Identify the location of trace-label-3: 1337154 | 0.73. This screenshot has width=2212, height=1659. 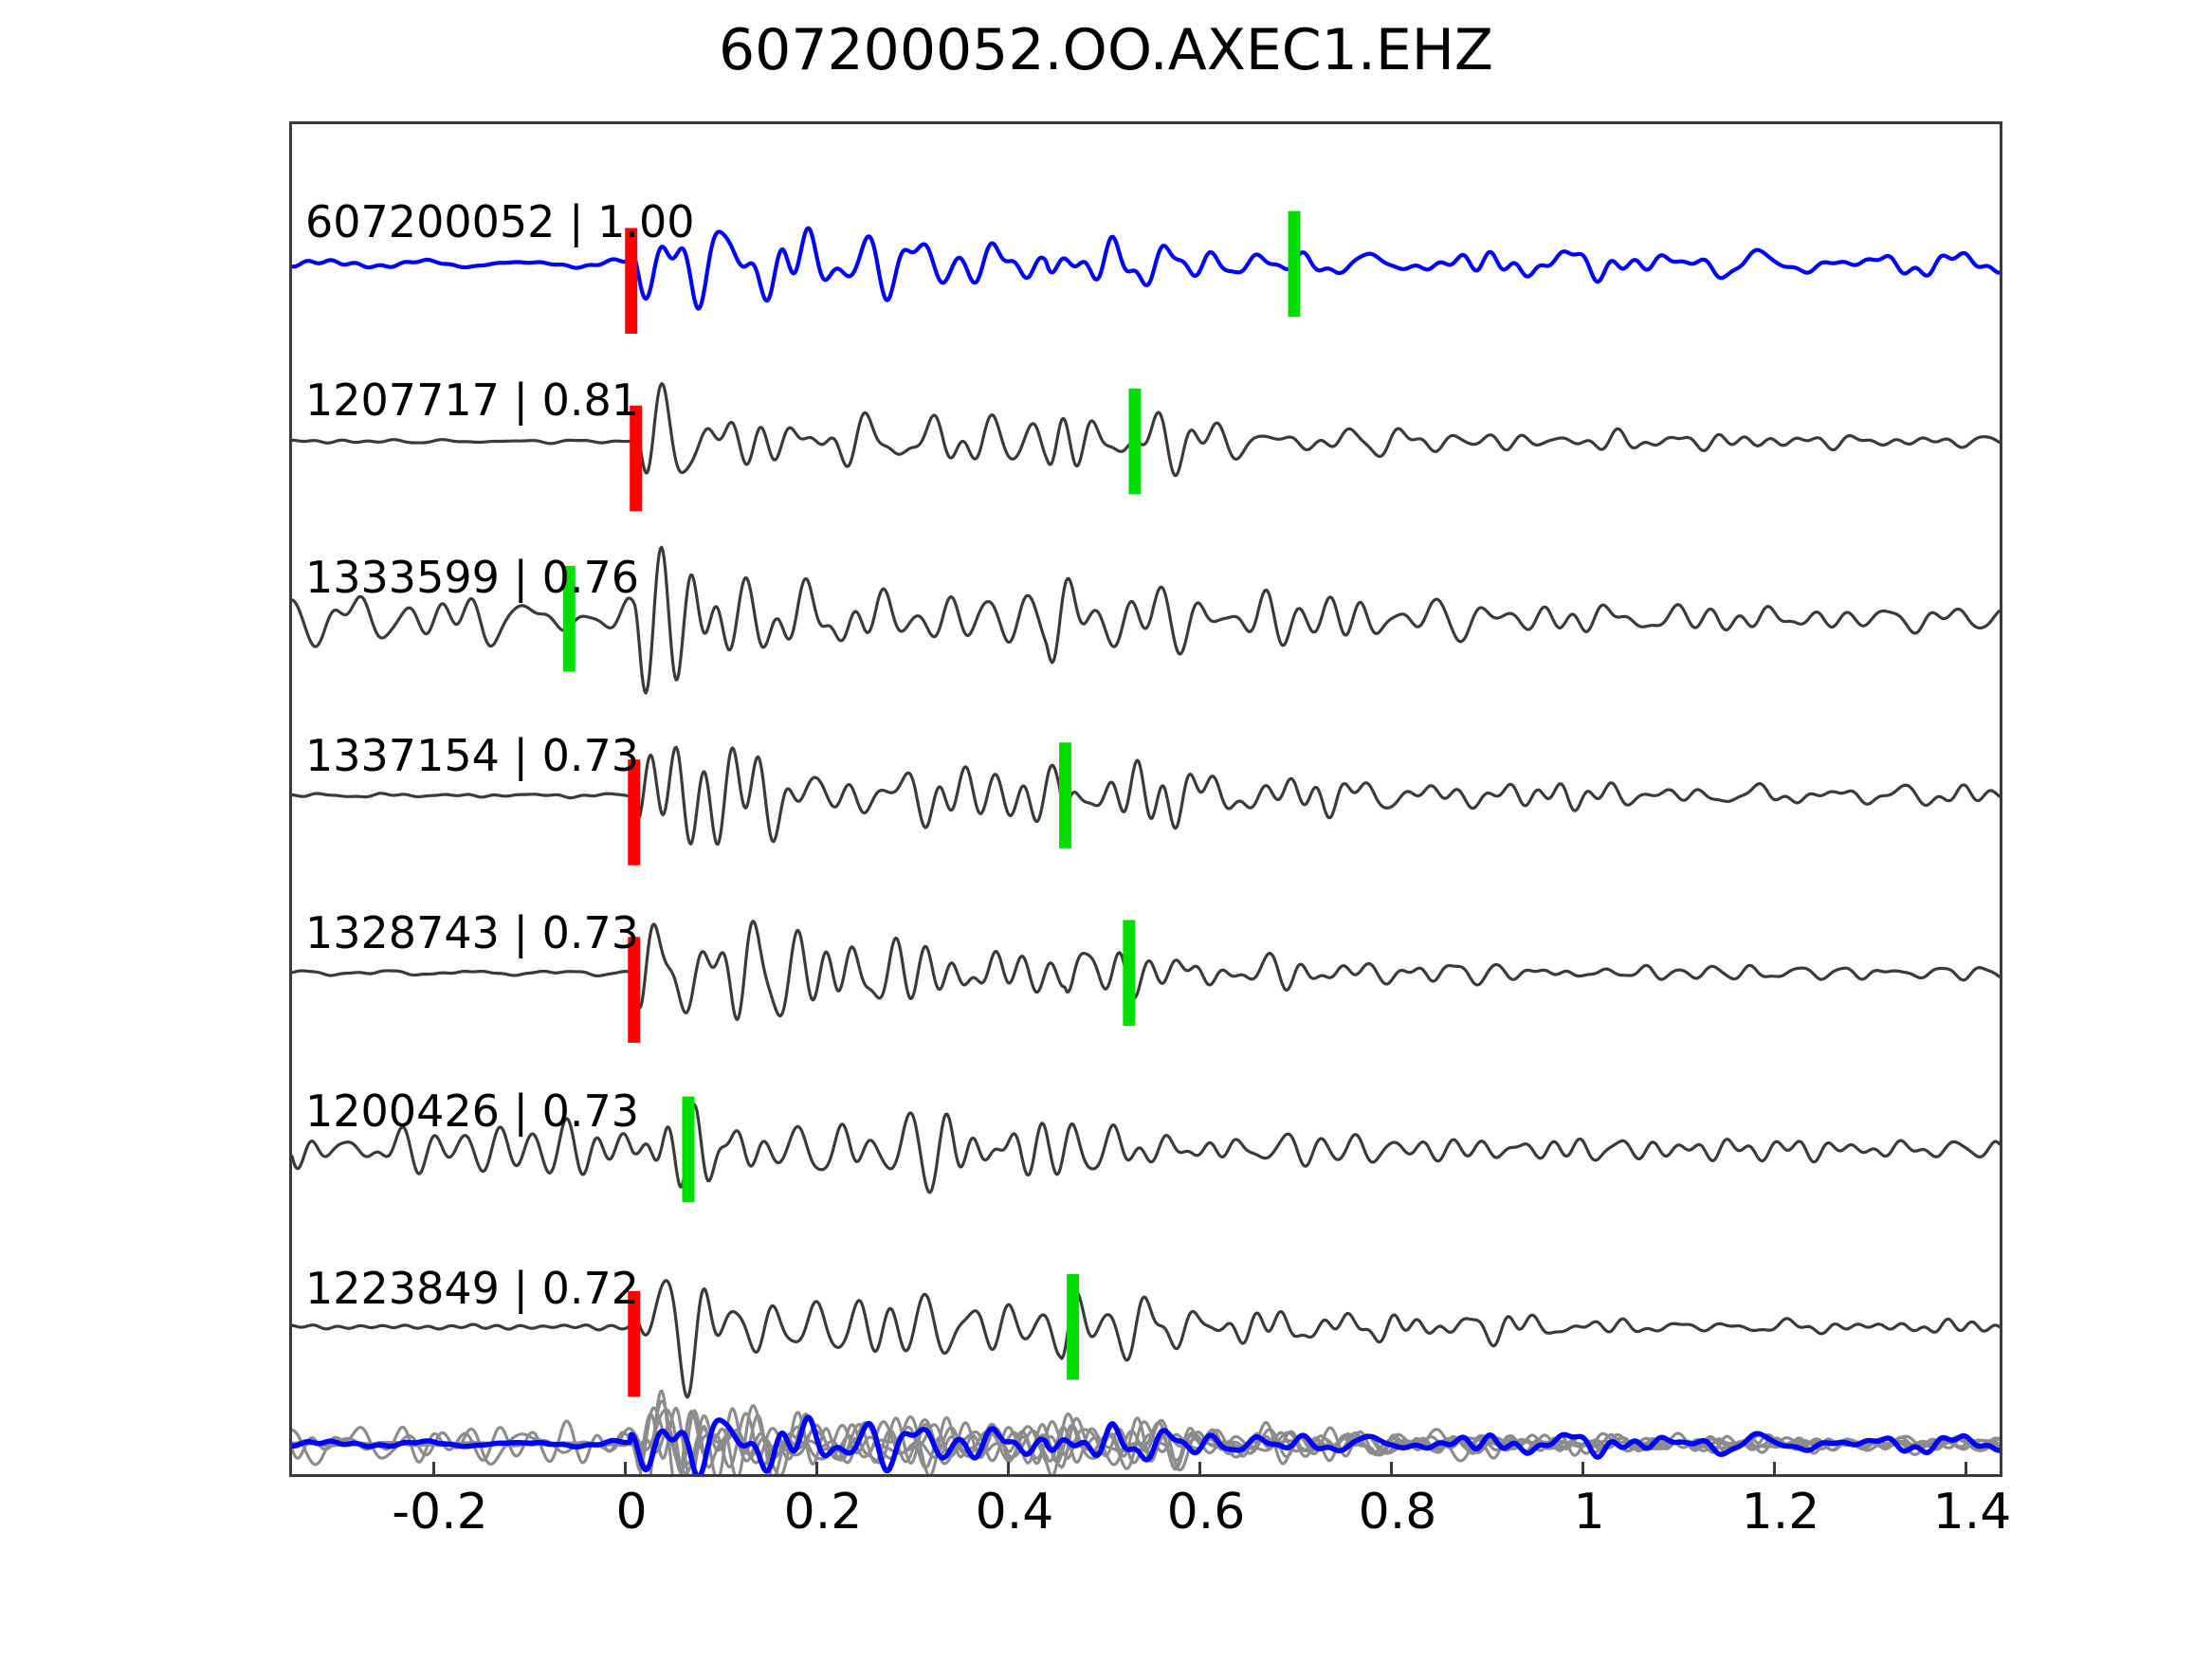
(472, 755).